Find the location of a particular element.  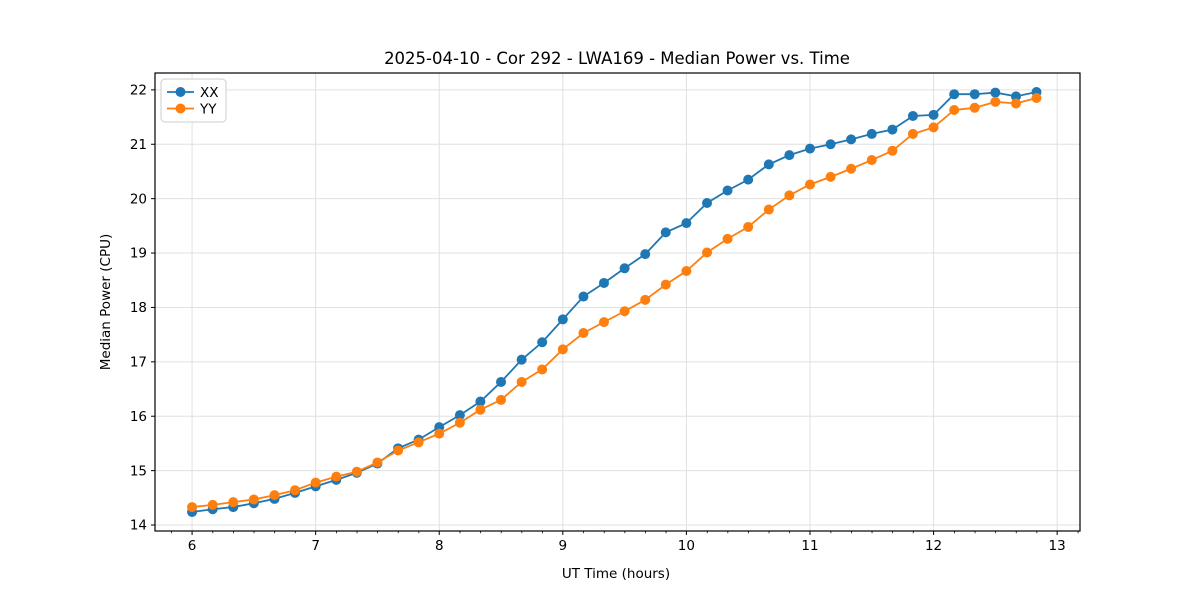

x-axis-label: UT Time (hours) is located at coordinates (616, 574).